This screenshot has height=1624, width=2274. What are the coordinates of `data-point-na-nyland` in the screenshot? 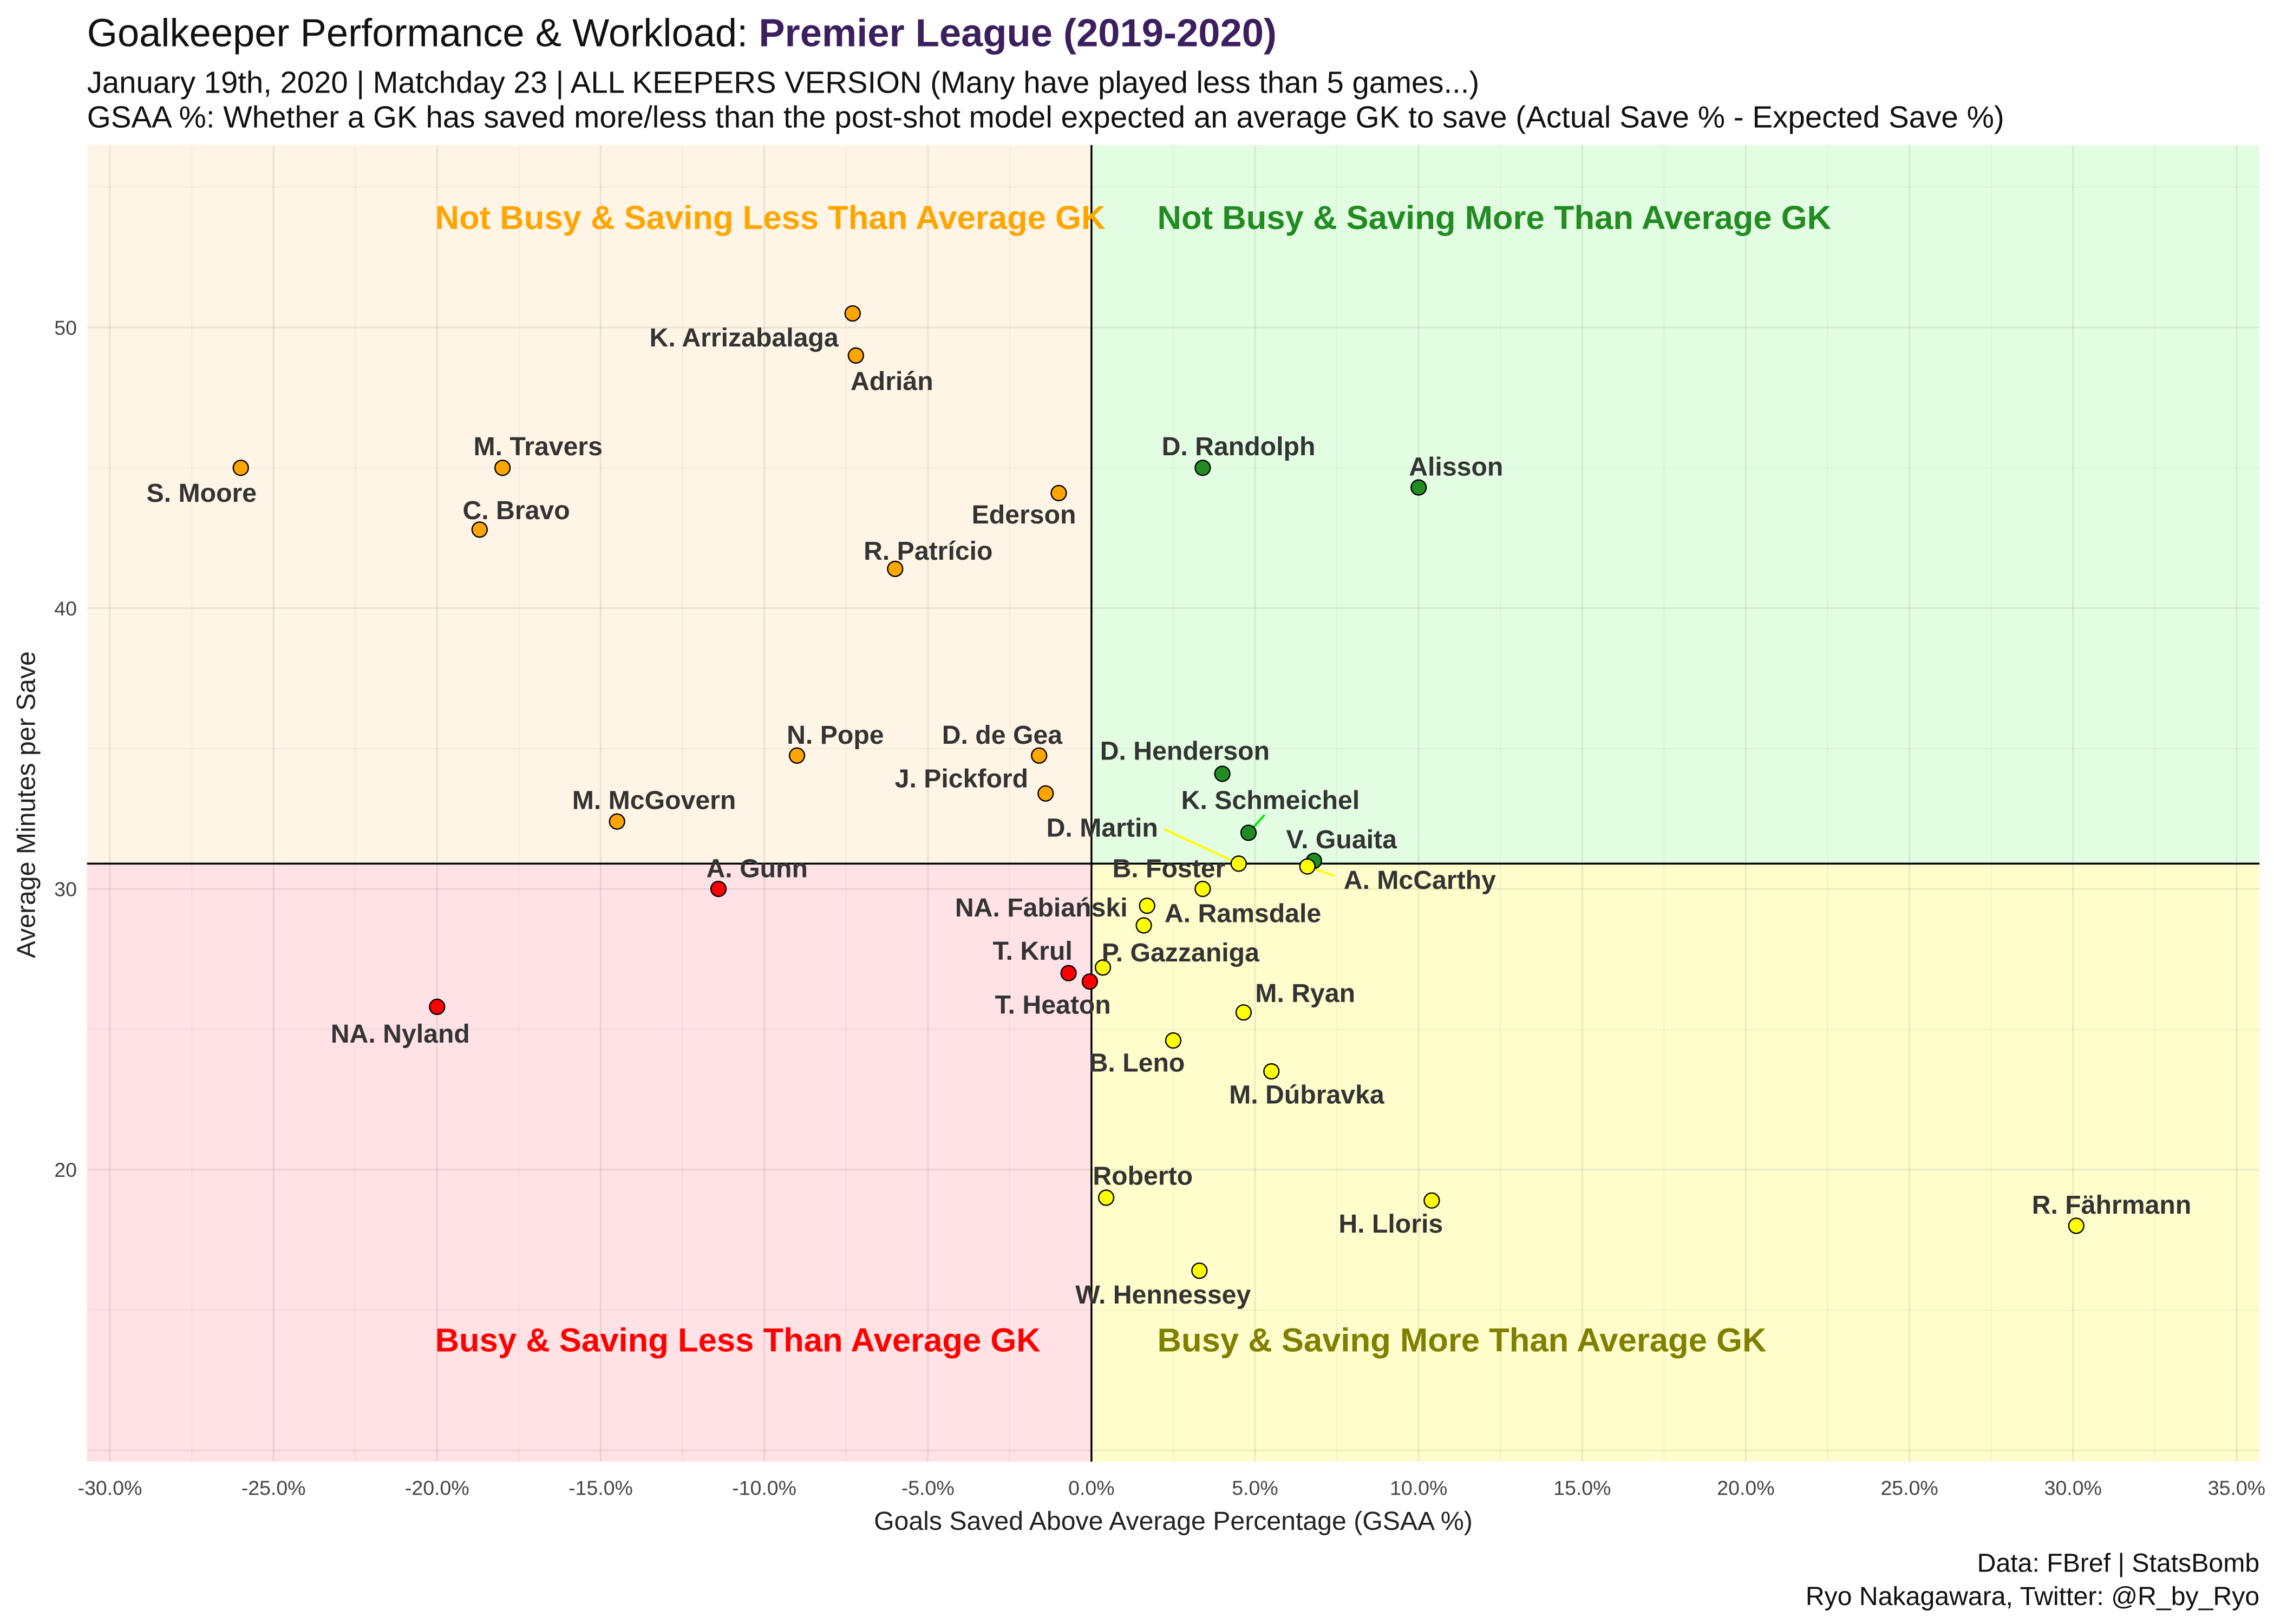 It's located at (438, 1007).